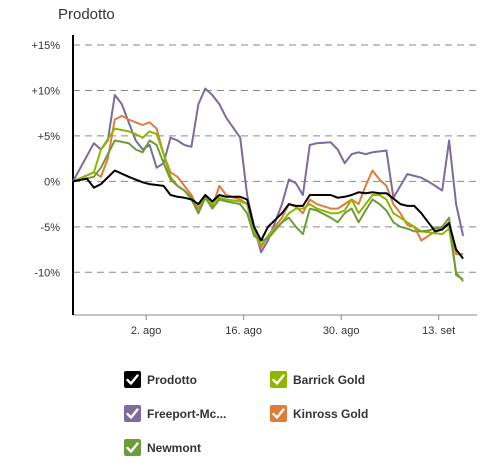  Describe the element at coordinates (50, 228) in the screenshot. I see `y-tick-label: -5%` at that location.